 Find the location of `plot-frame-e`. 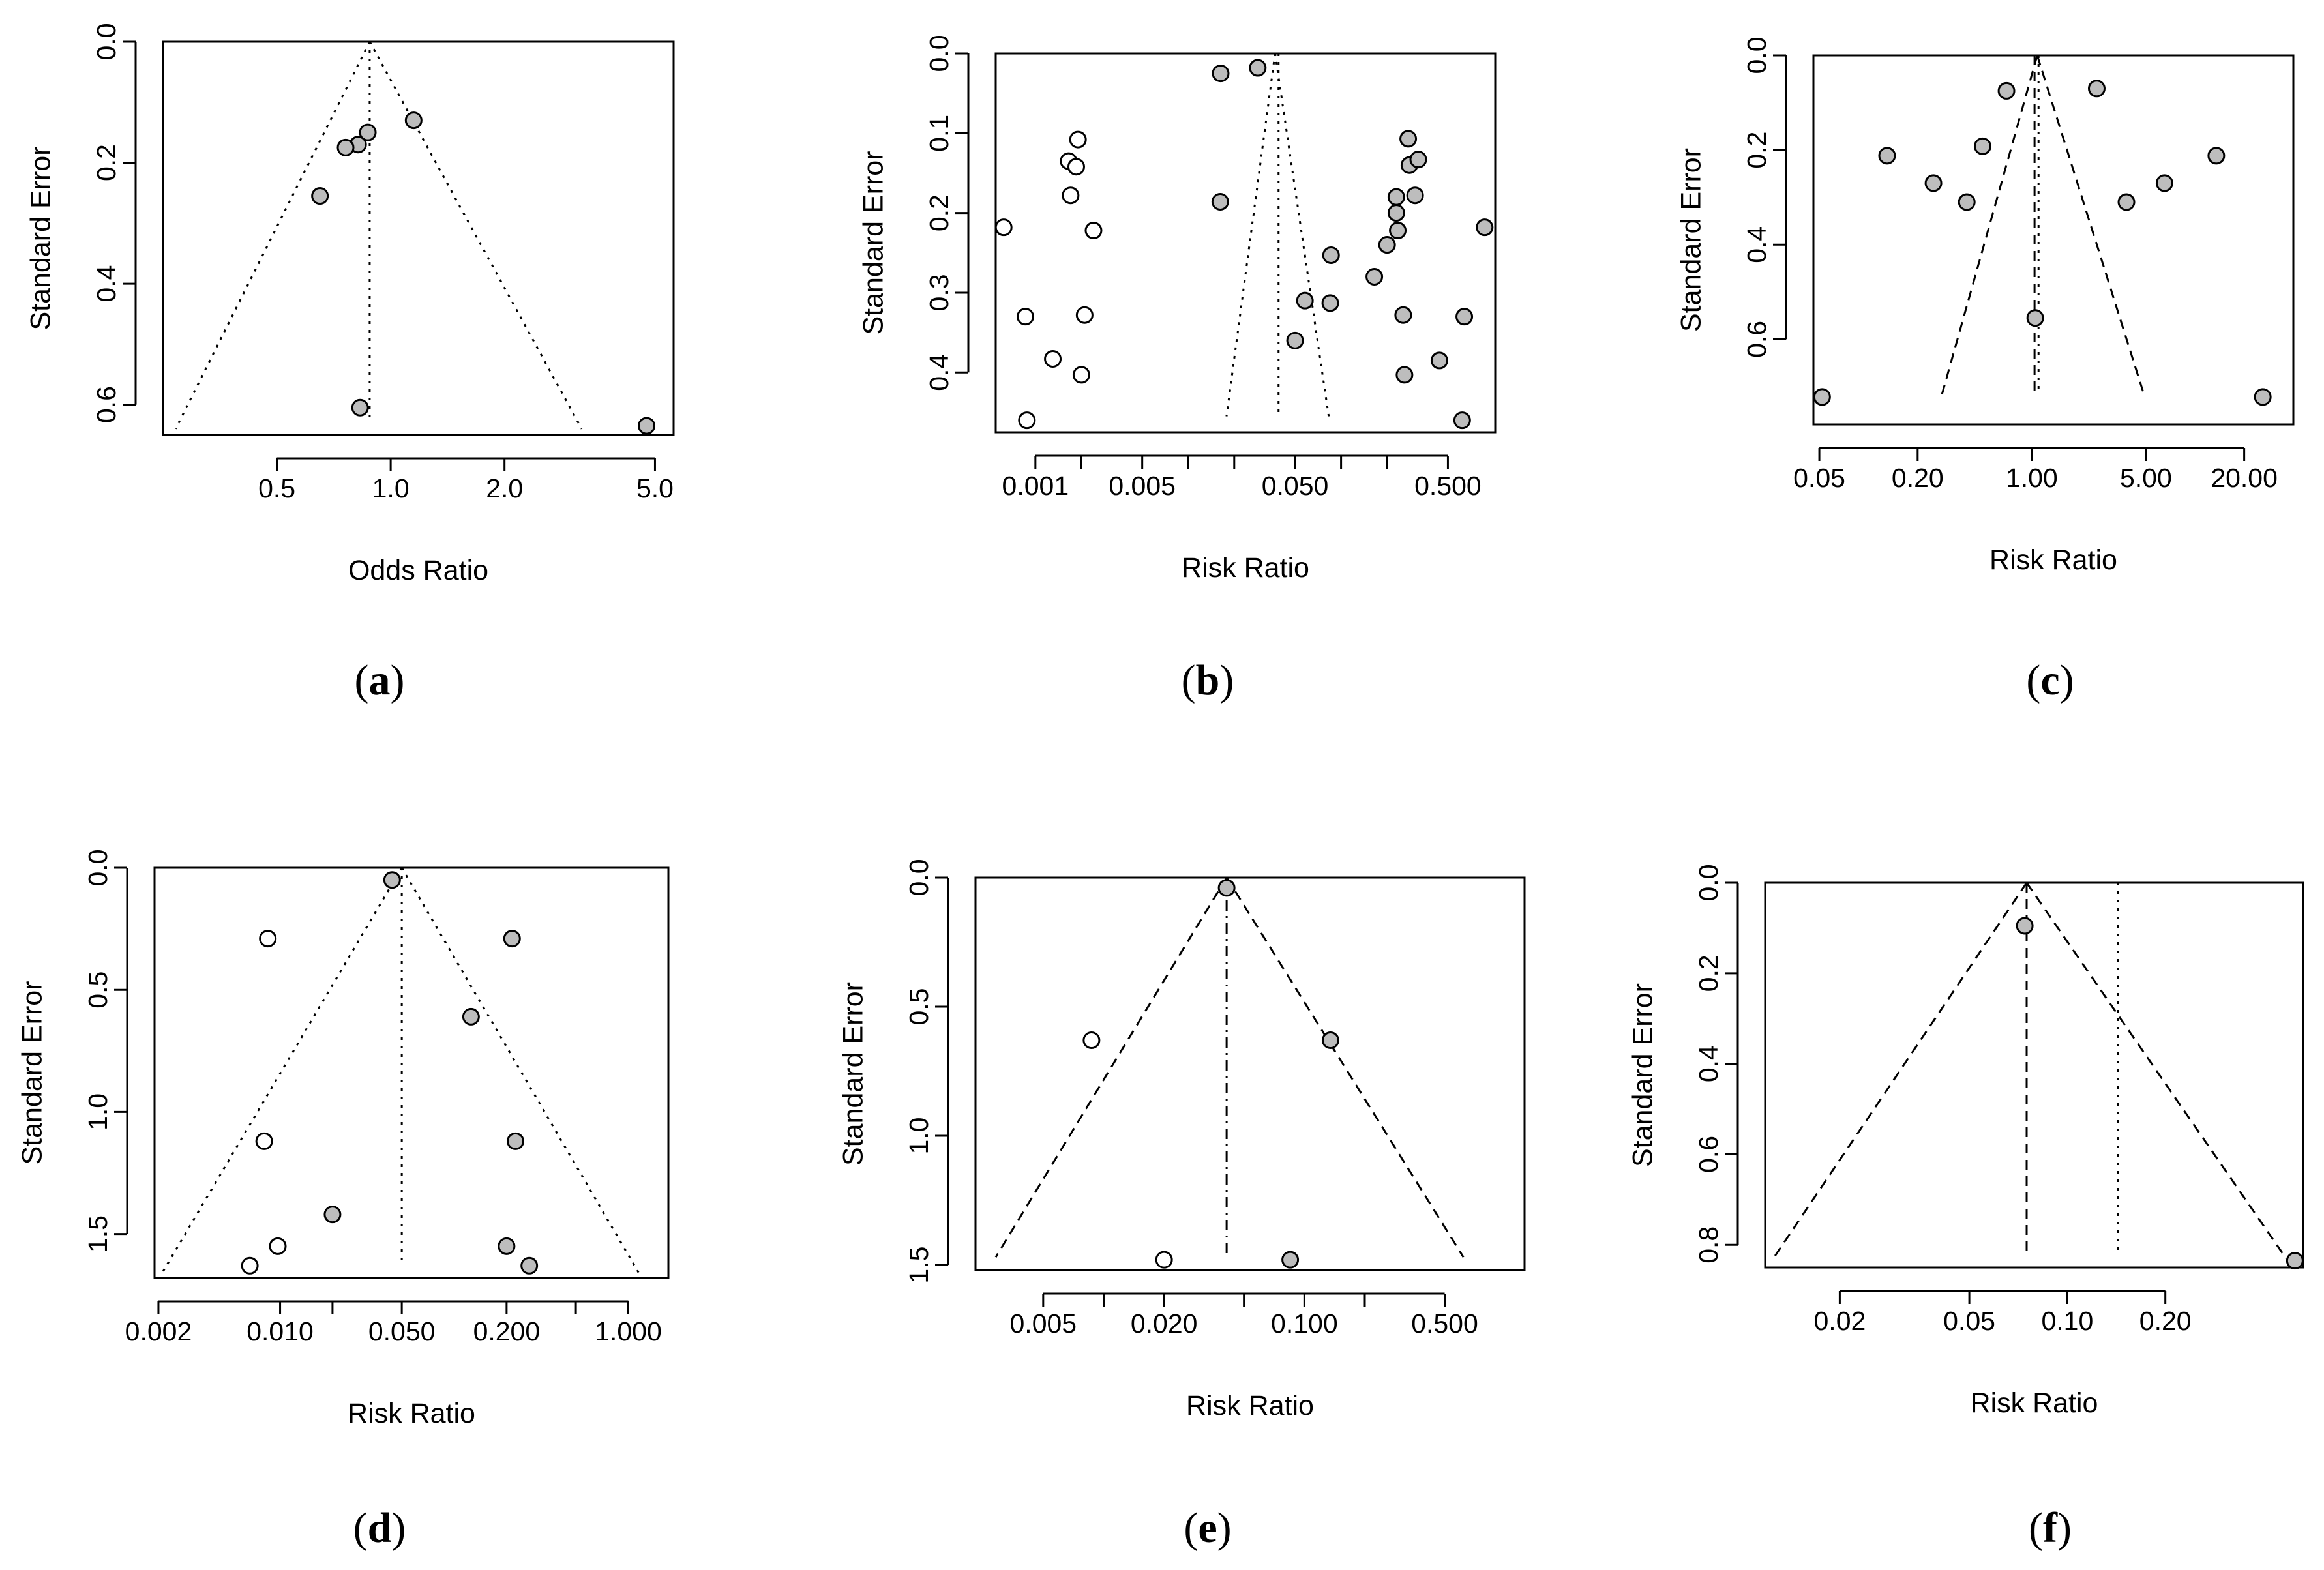

plot-frame-e is located at coordinates (1250, 1073).